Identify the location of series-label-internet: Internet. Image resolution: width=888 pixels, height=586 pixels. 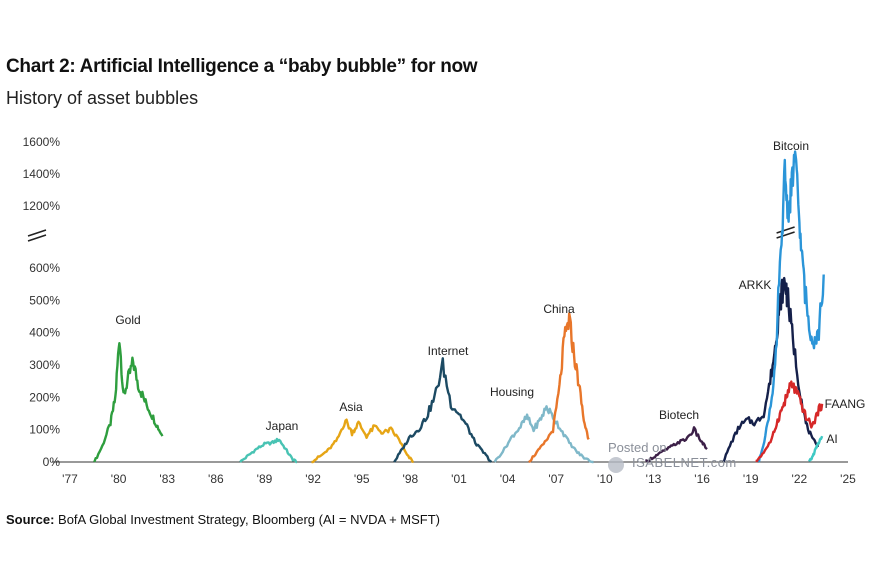
(448, 351).